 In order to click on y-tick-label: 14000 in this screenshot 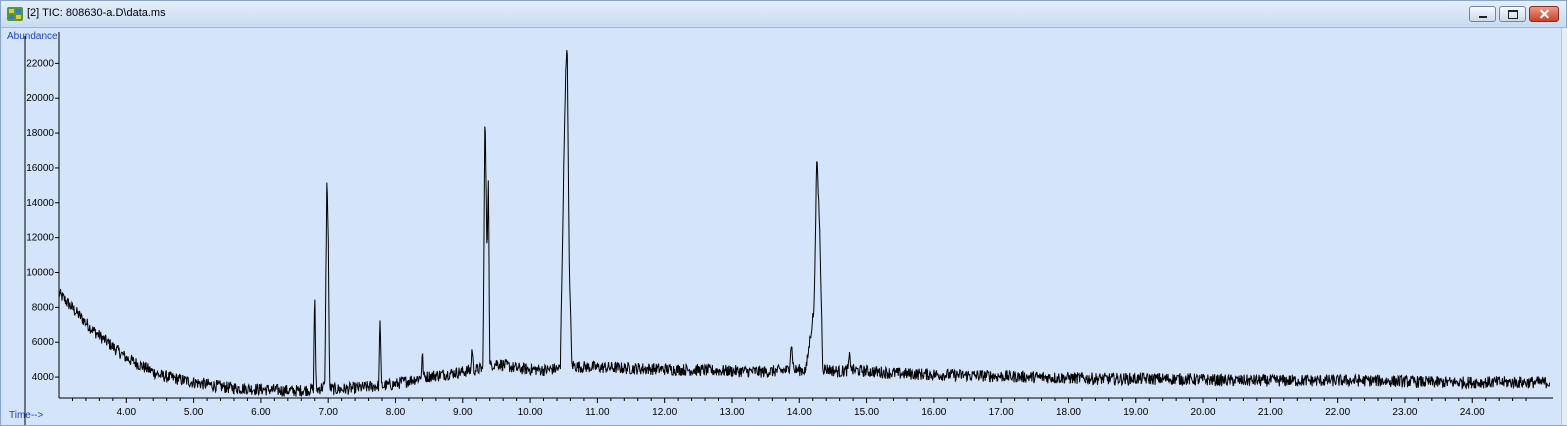, I will do `click(40, 203)`.